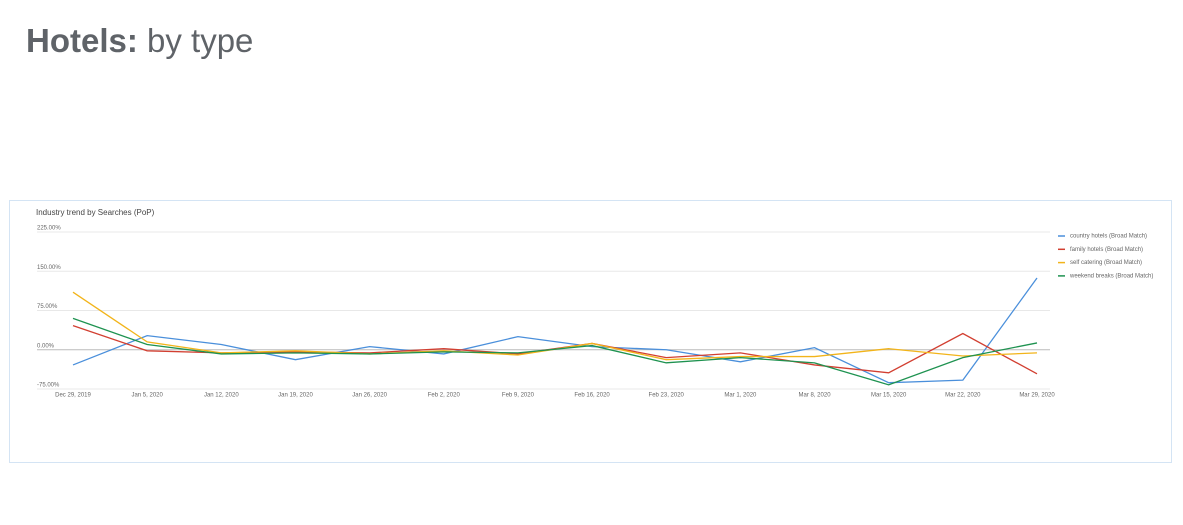  What do you see at coordinates (95, 212) in the screenshot?
I see `chart-title: Industry trend by Searches (PoP)` at bounding box center [95, 212].